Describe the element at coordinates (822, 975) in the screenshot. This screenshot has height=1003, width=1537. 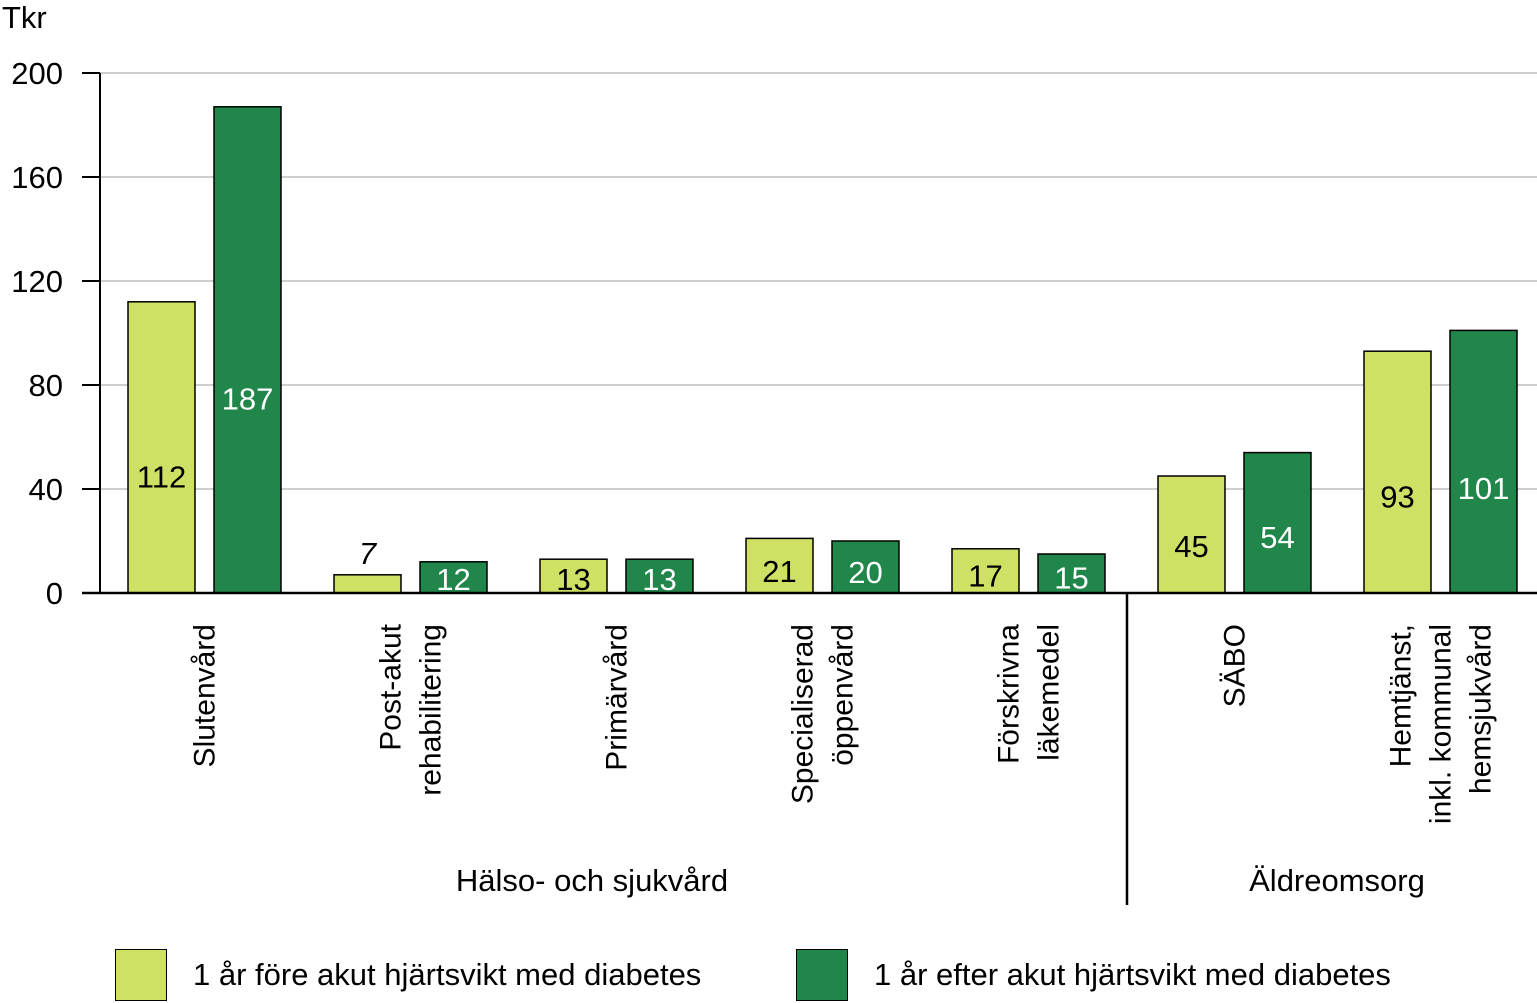
I see `legend-swatch-after` at that location.